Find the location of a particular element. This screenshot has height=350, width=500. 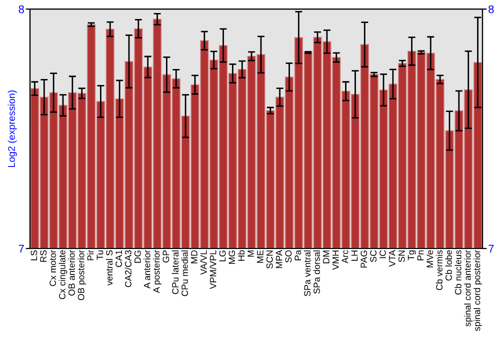

x-tick-label: Cx motor is located at coordinates (53, 268).